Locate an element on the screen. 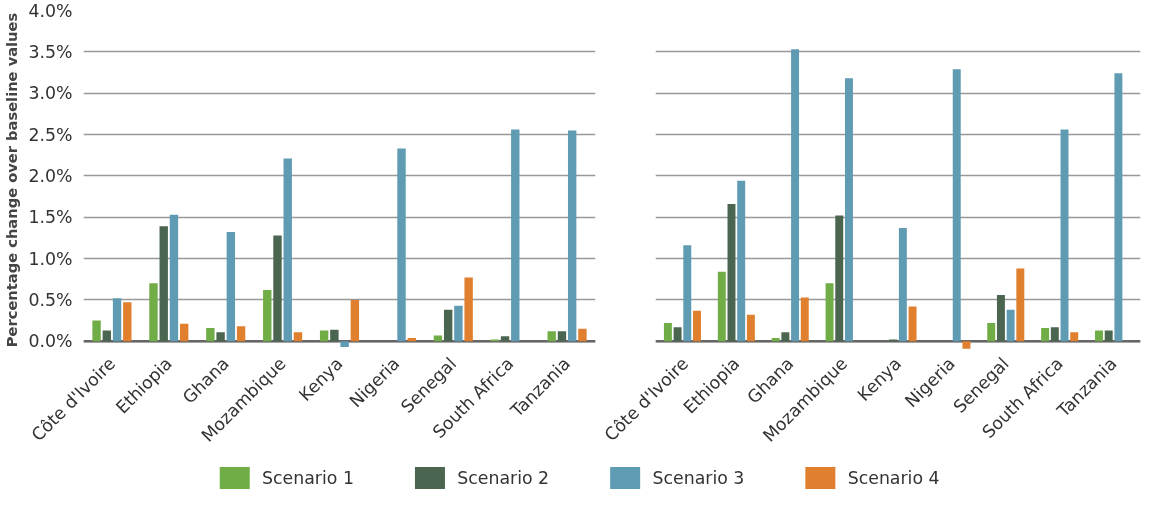  y-tick-label: 1.0% is located at coordinates (50, 258).